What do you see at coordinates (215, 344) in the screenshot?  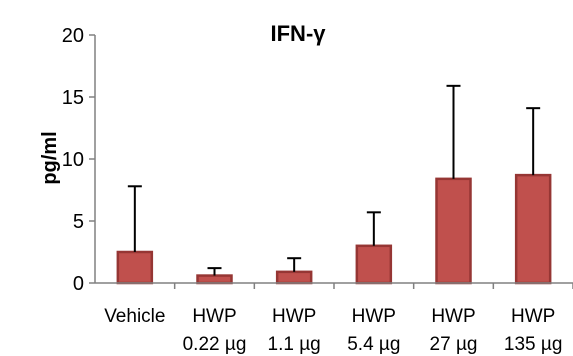 I see `x-tick-label: 0.22 µg` at bounding box center [215, 344].